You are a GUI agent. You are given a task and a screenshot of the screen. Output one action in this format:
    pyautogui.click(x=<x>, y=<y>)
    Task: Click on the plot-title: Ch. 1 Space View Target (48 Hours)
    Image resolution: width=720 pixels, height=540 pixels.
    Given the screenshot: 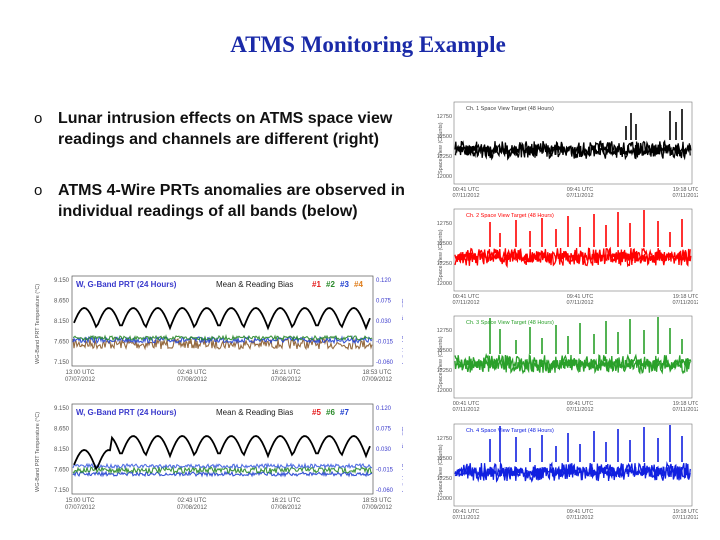 What is the action you would take?
    pyautogui.click(x=510, y=109)
    